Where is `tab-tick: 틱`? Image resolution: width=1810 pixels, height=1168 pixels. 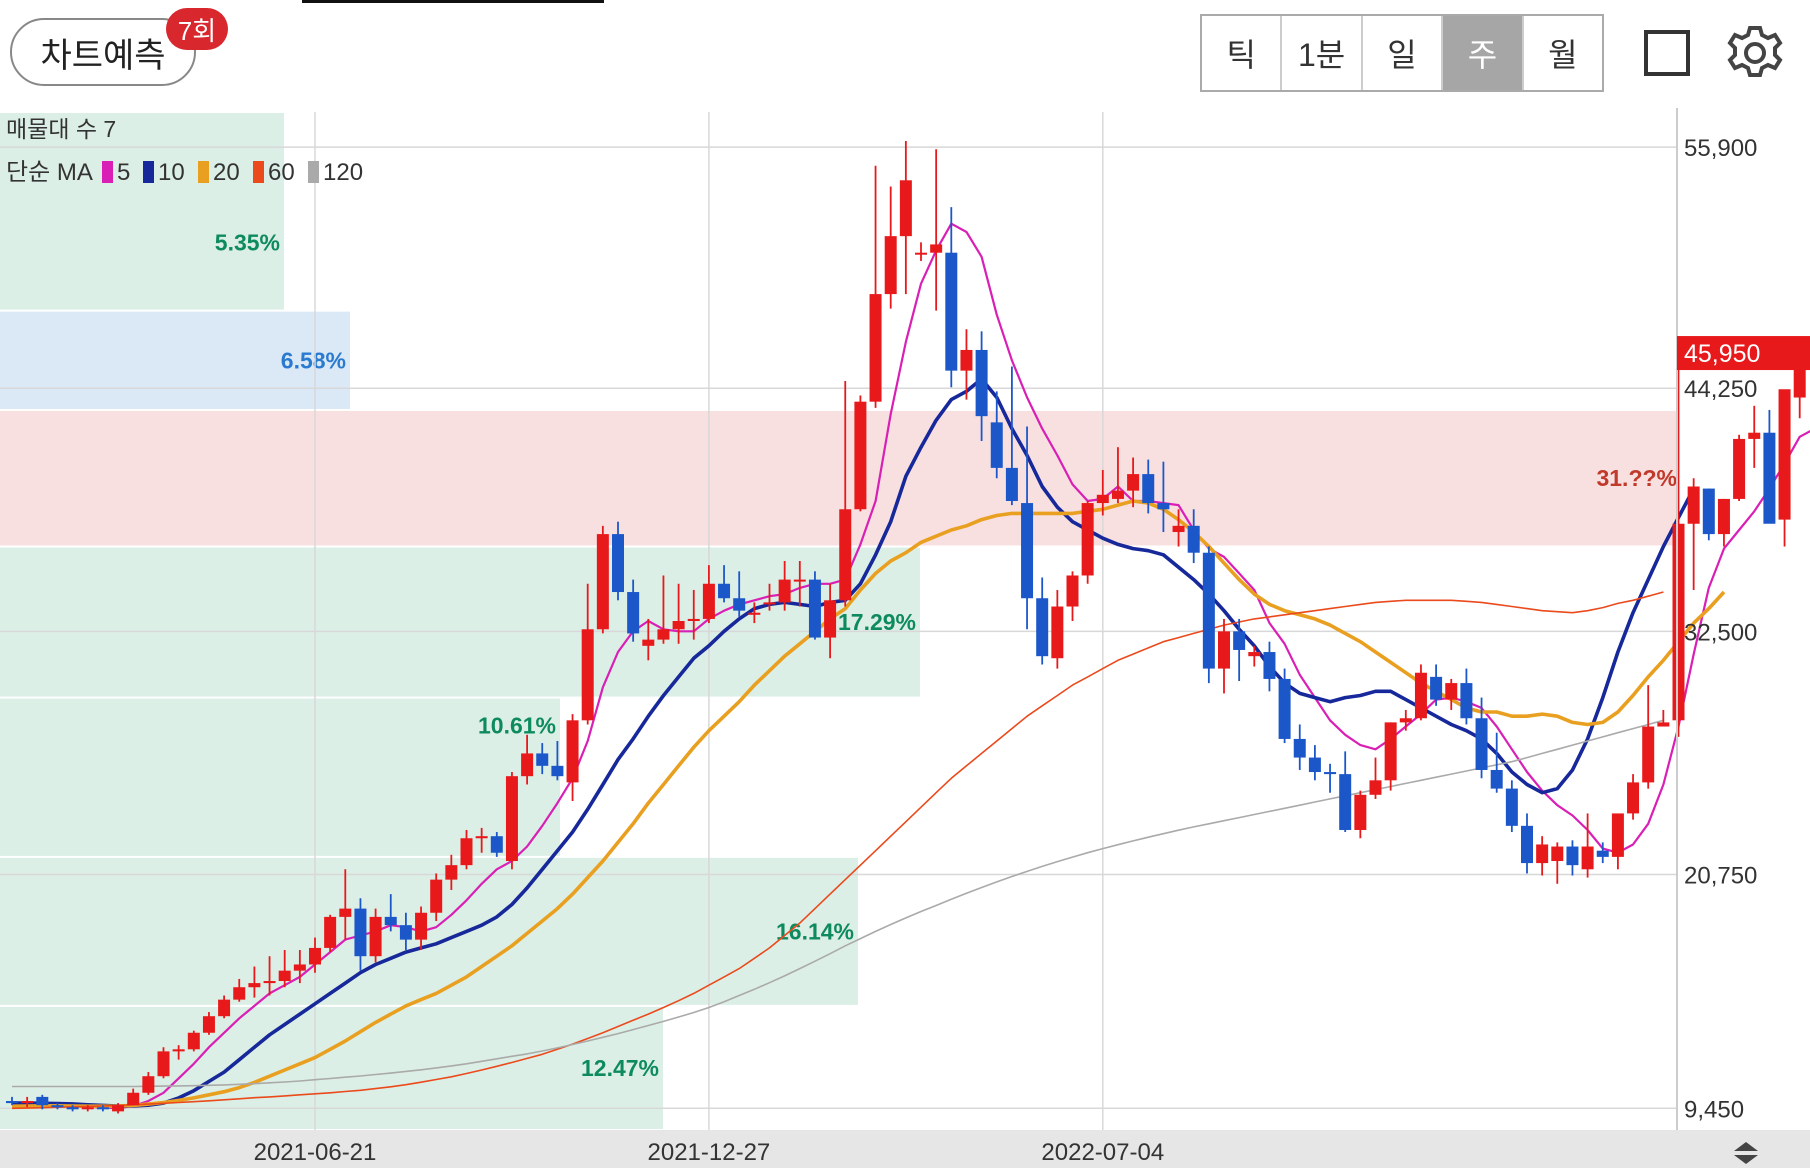 tab-tick: 틱 is located at coordinates (1242, 53).